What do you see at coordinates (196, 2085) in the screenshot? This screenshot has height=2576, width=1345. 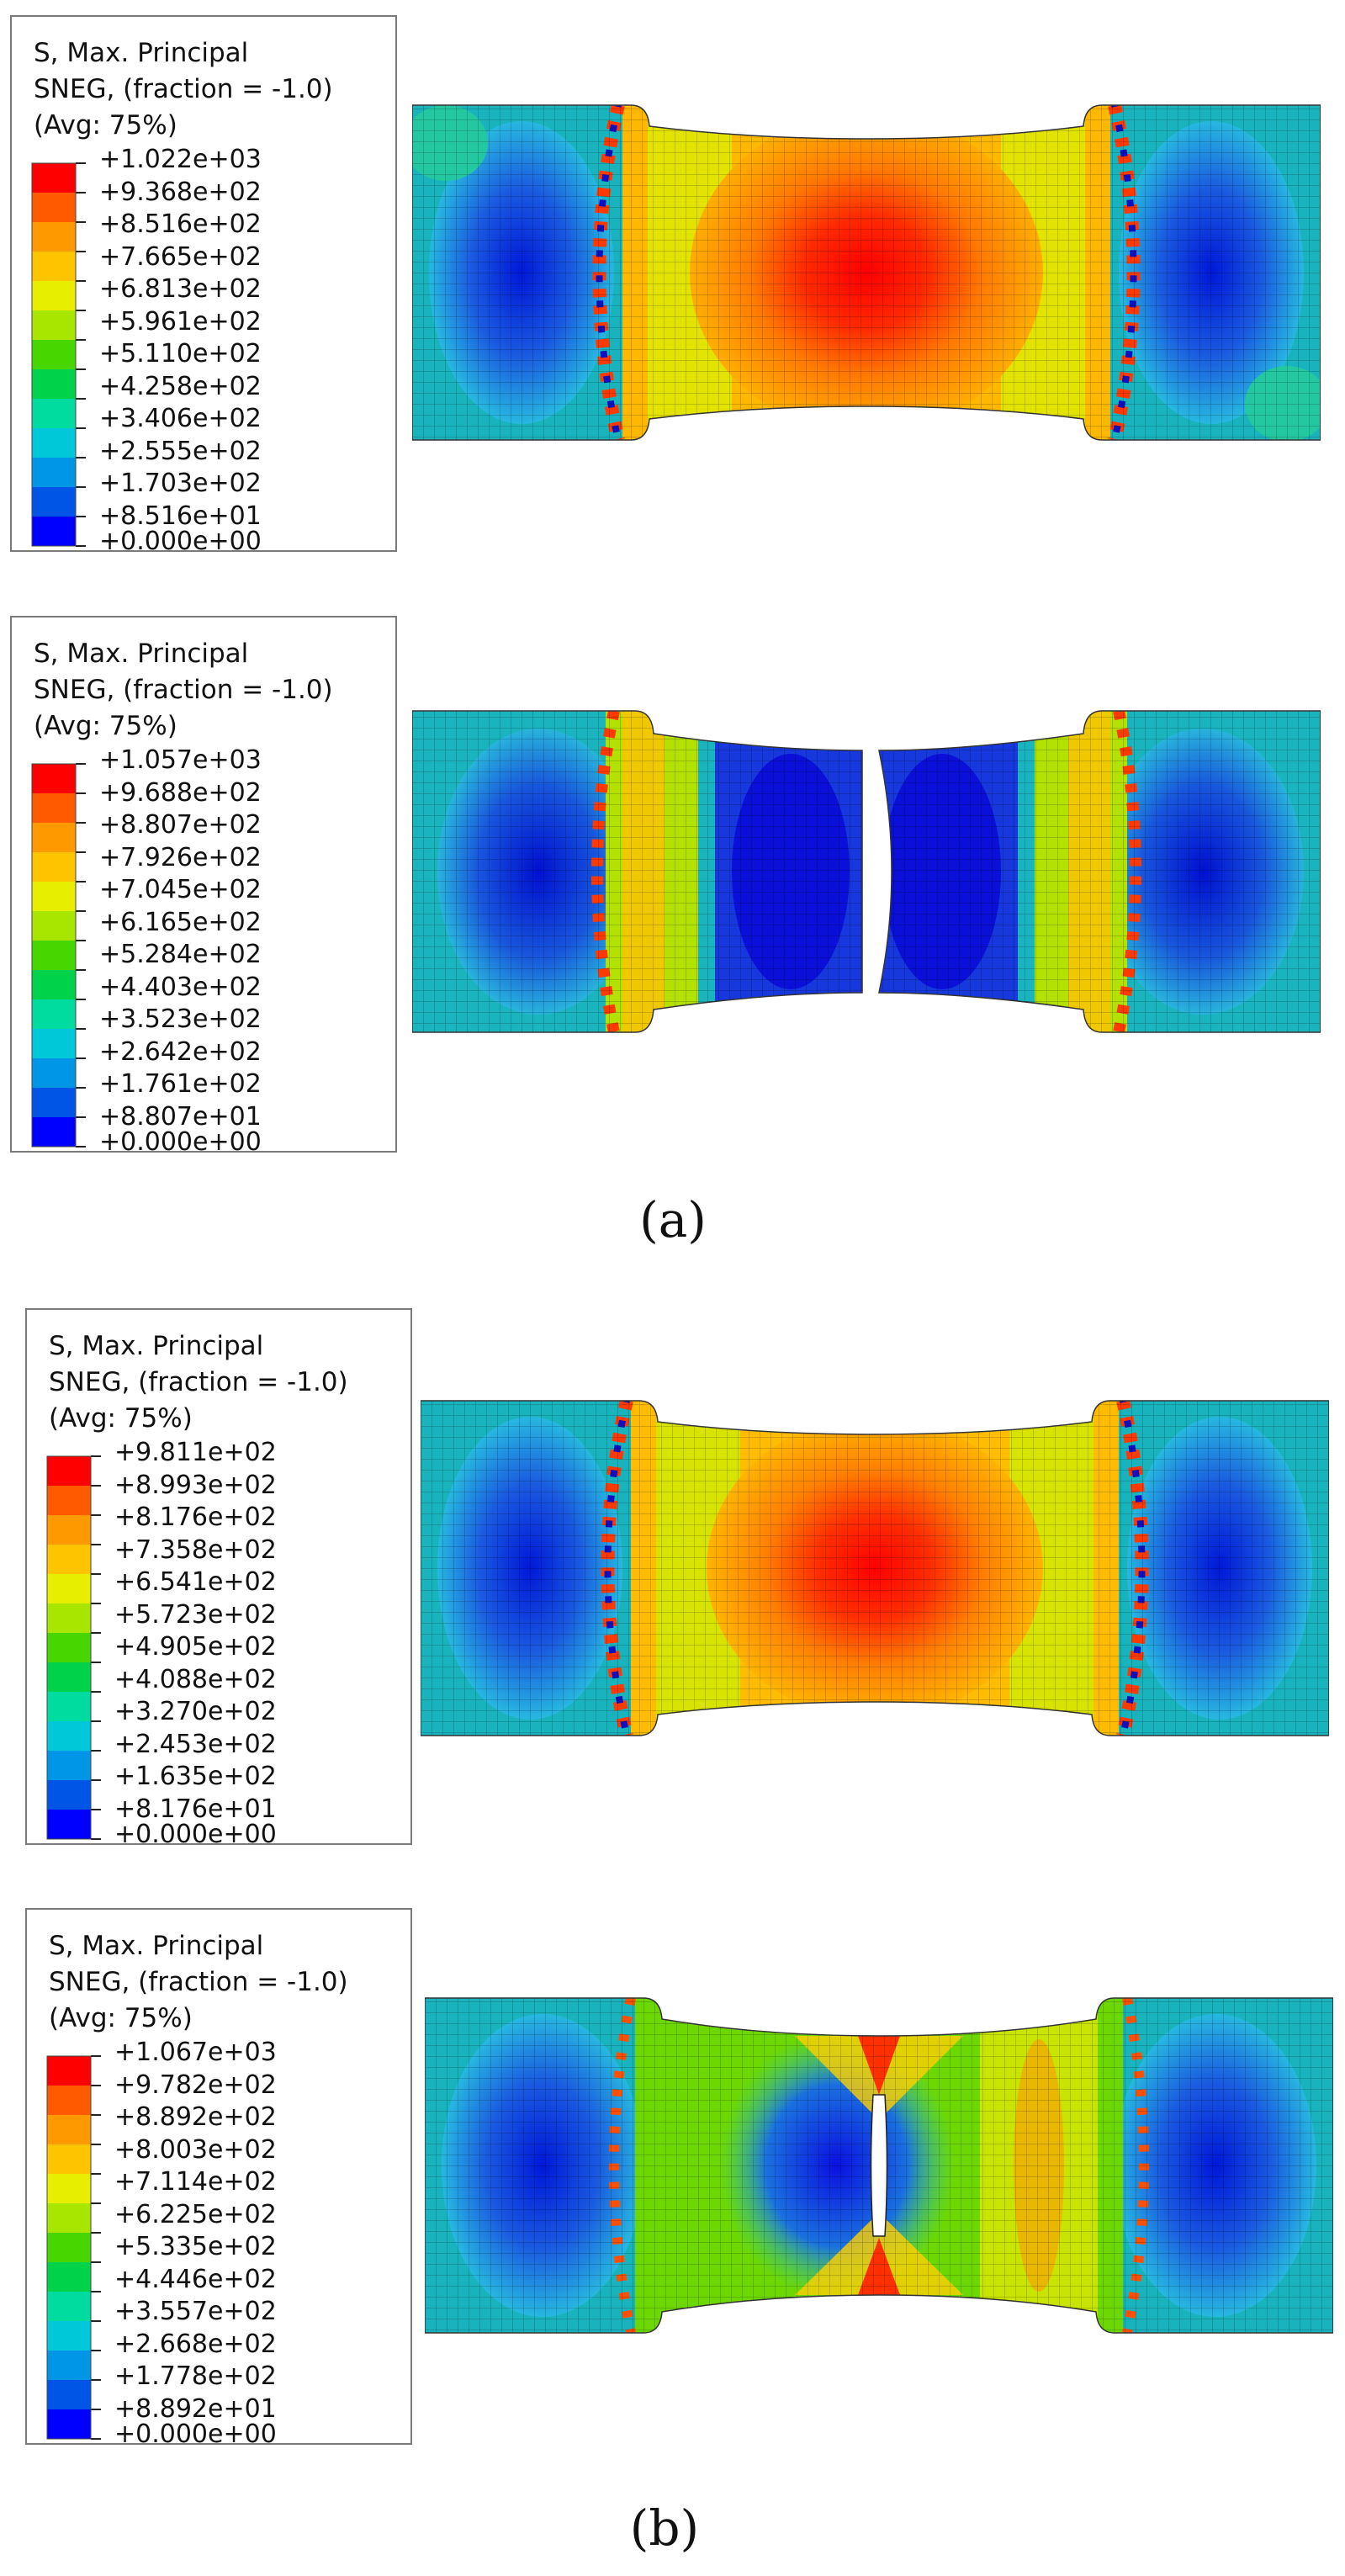 I see `scale-tick-label: +9.782e+02` at bounding box center [196, 2085].